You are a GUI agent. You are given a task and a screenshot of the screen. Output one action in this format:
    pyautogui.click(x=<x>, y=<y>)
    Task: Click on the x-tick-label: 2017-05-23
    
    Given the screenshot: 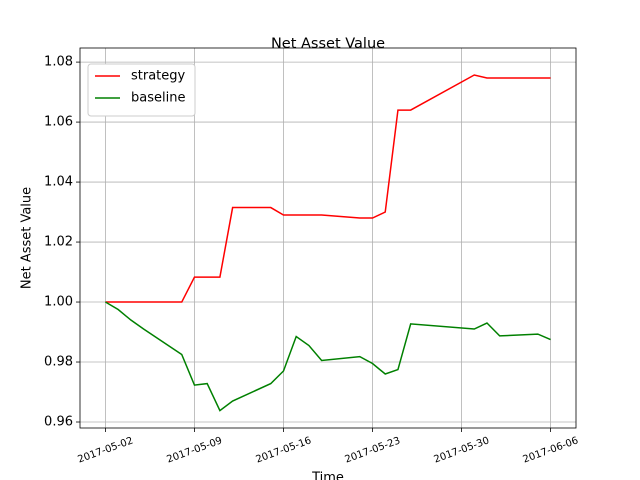 What is the action you would take?
    pyautogui.click(x=372, y=450)
    